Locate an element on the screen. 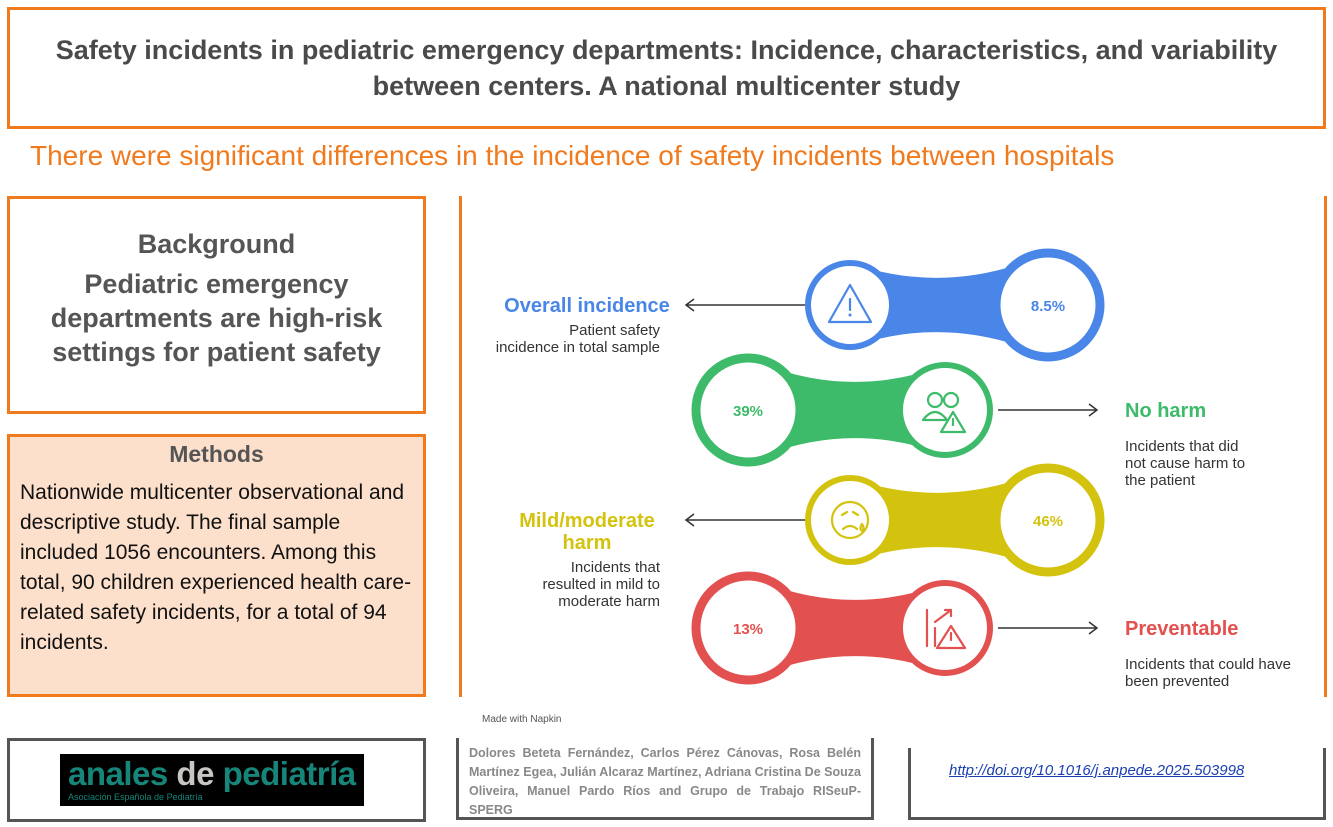 This screenshot has height=827, width=1333. result-label: Mild/moderate harm is located at coordinates (587, 532).